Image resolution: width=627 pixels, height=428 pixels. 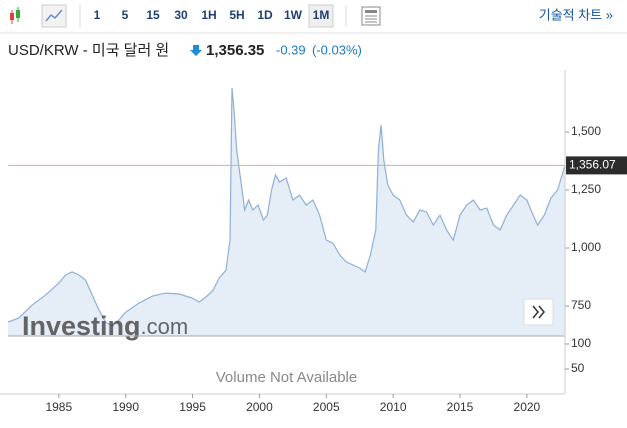 What do you see at coordinates (208, 15) in the screenshot?
I see `interval-button: 1H` at bounding box center [208, 15].